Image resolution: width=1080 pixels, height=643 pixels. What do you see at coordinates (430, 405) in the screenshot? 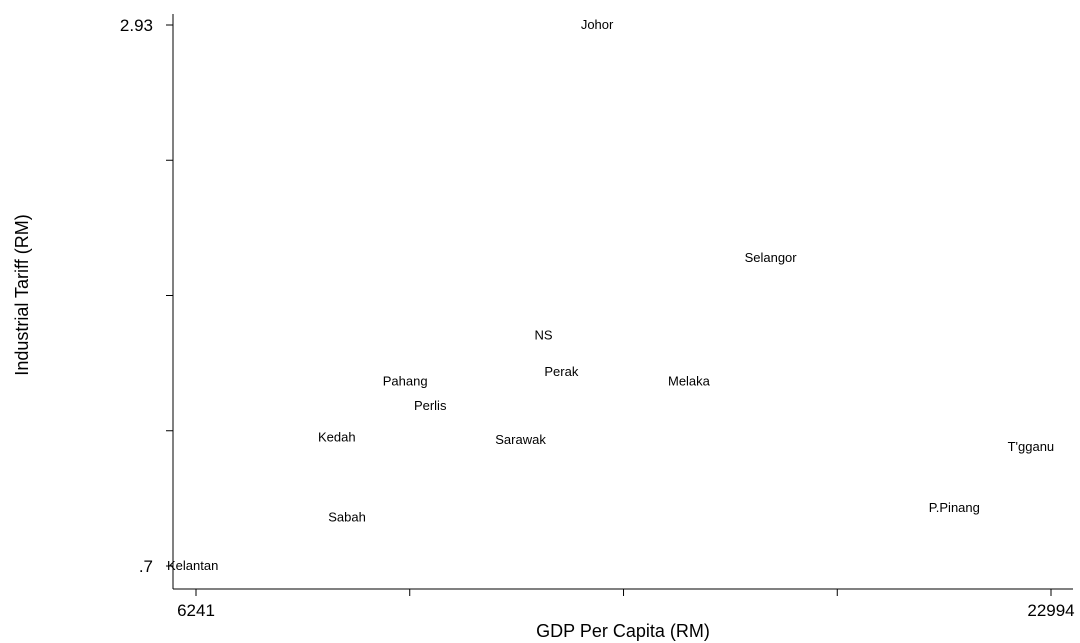
I see `point-label: Perlis` at bounding box center [430, 405].